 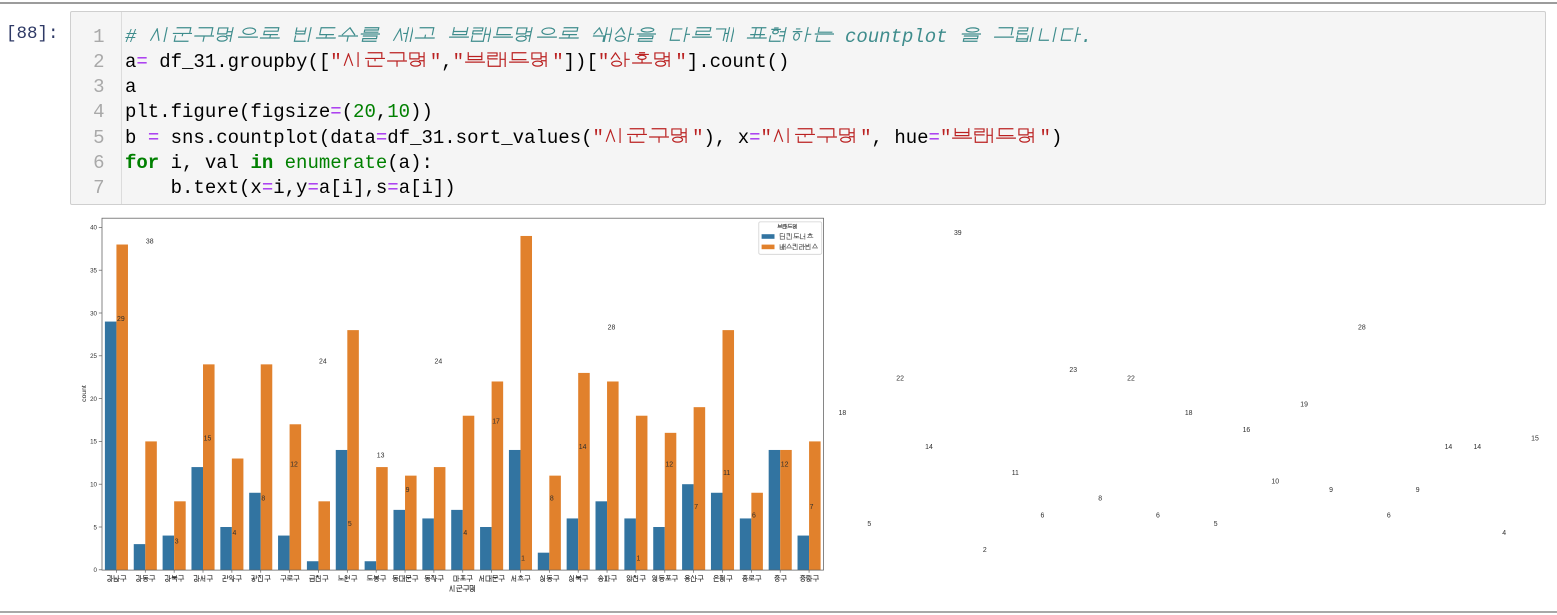 I want to click on svg-text: count, so click(x=84, y=393).